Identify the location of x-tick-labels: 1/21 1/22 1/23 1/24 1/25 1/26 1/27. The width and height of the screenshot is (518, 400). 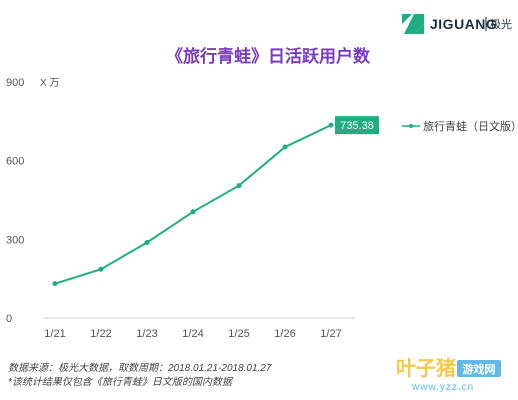
(192, 334).